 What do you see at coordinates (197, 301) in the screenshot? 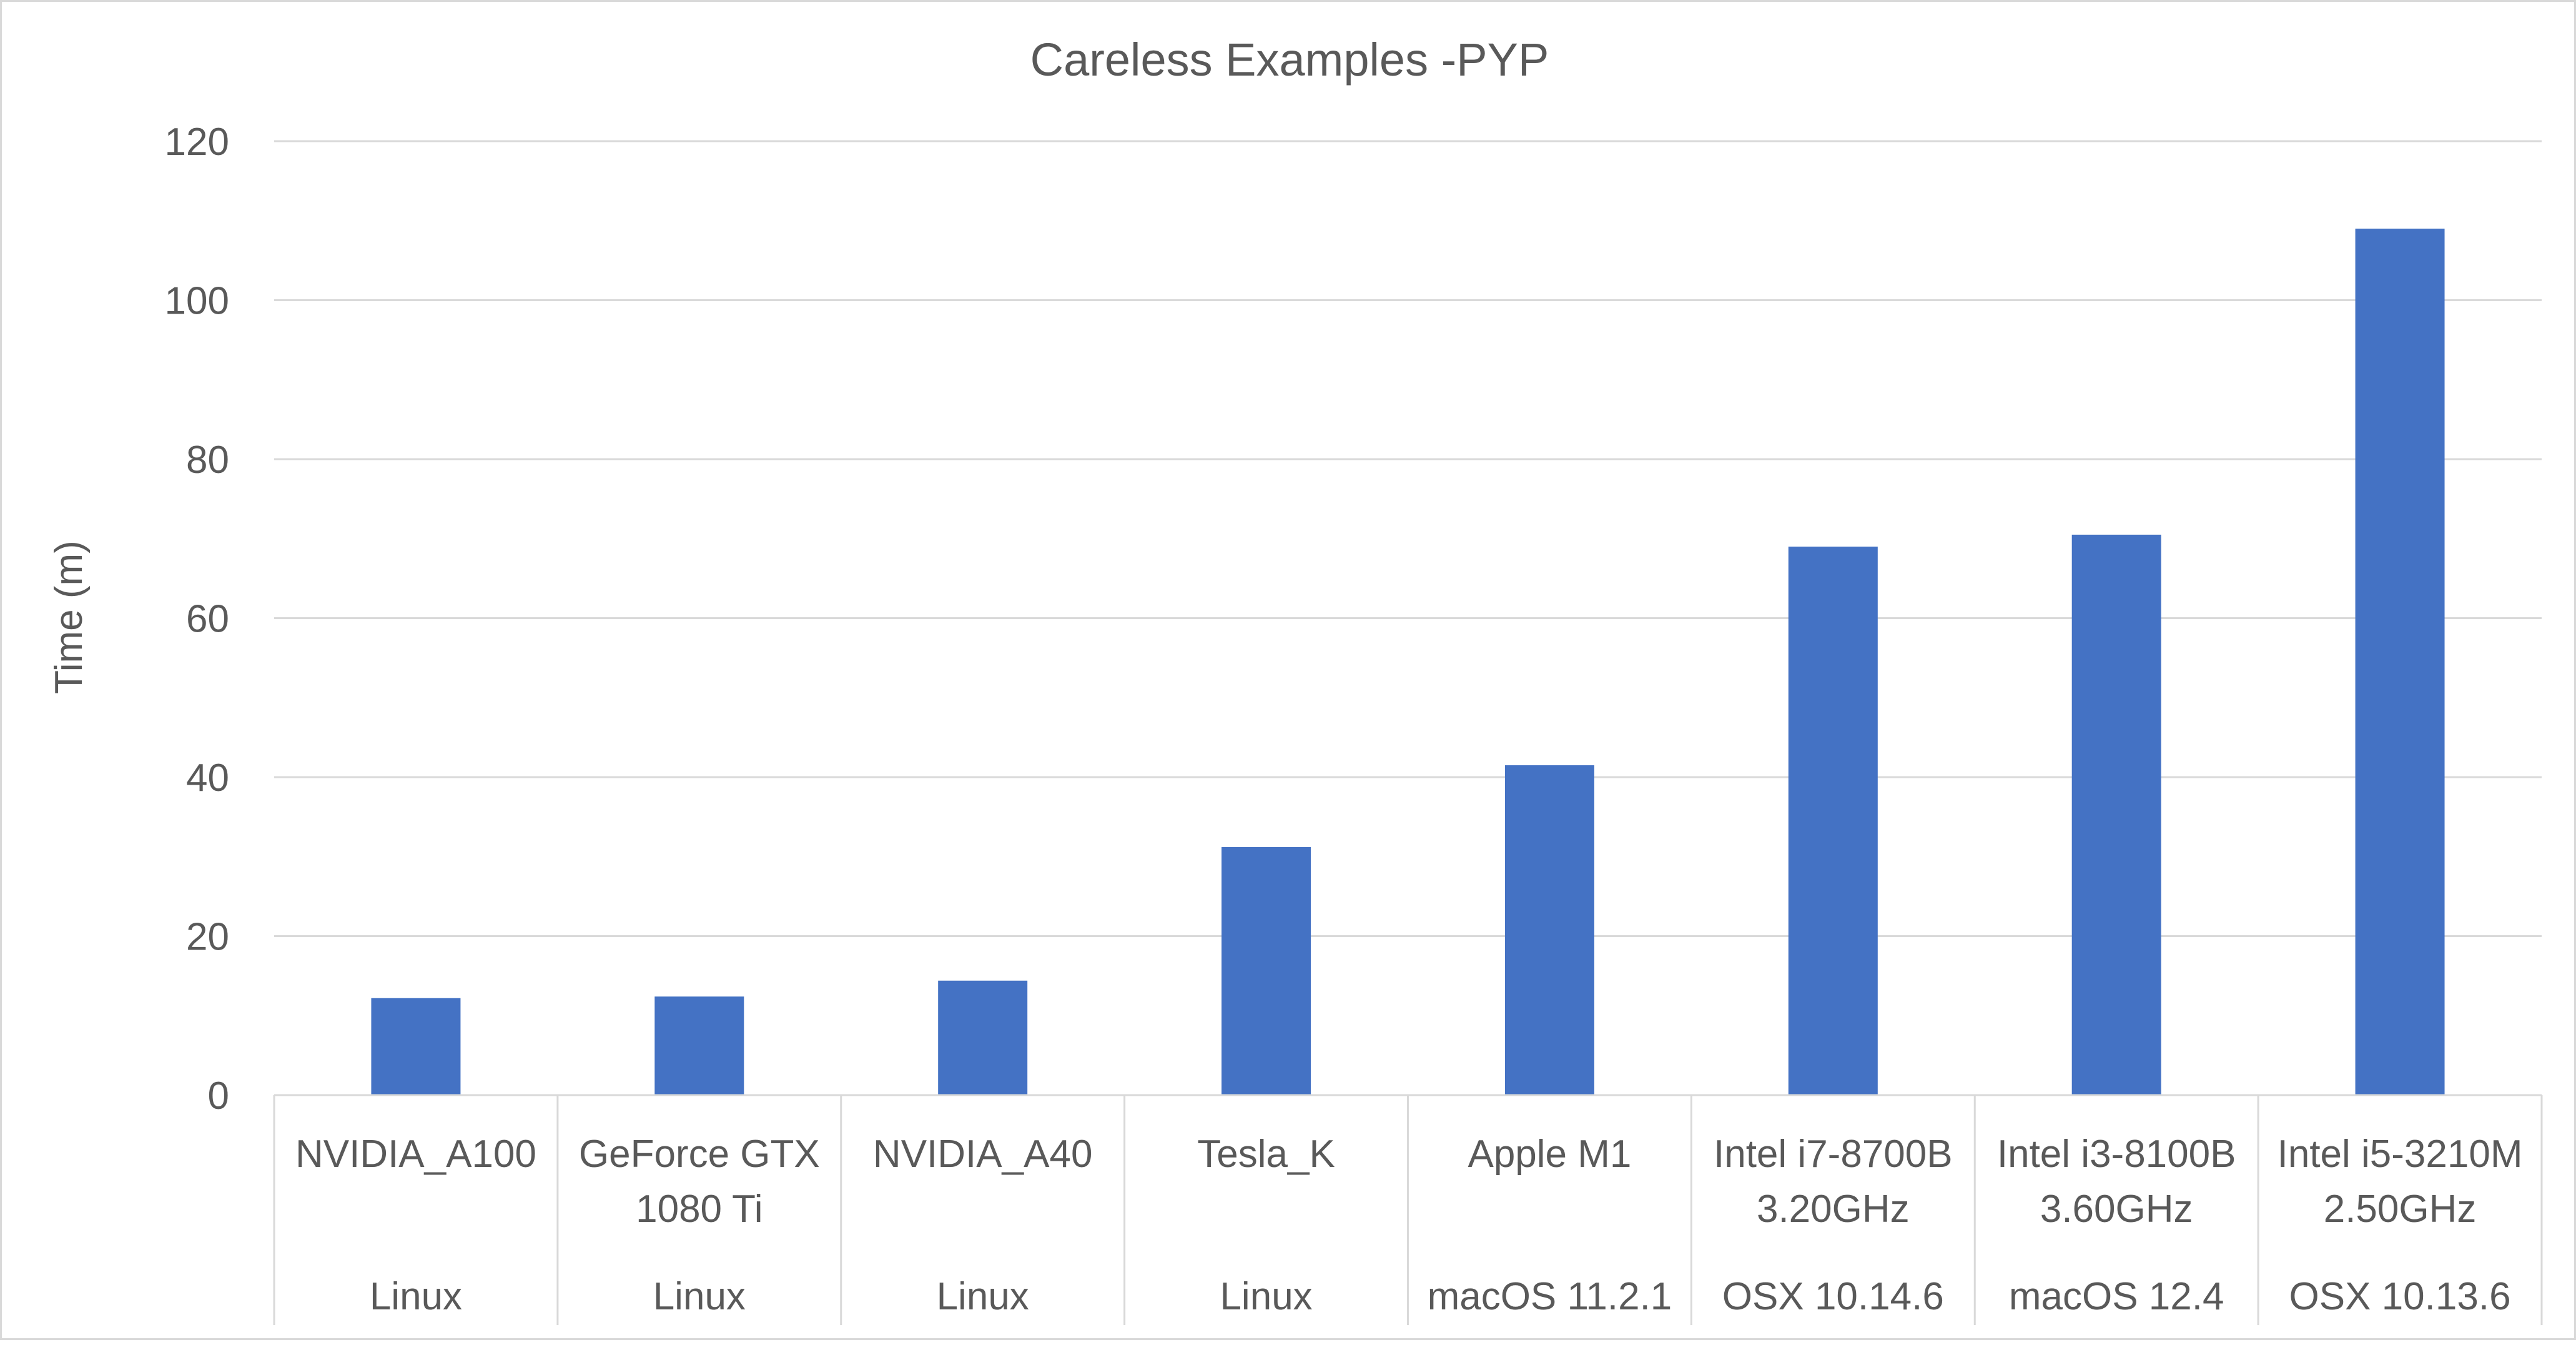
I see `y-tick-label: 100` at bounding box center [197, 301].